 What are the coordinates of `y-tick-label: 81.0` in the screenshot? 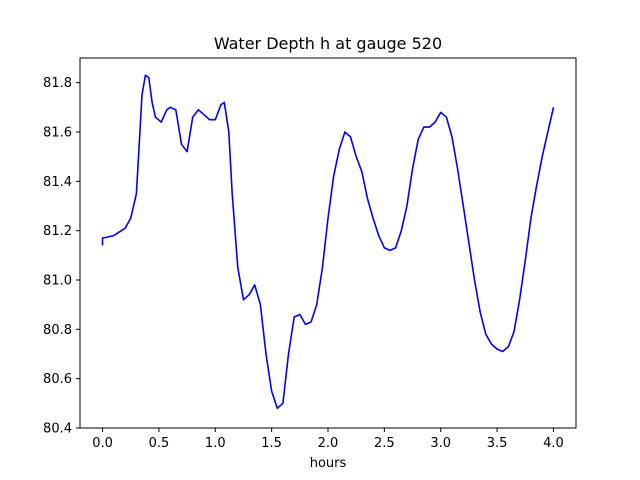 It's located at (57, 281).